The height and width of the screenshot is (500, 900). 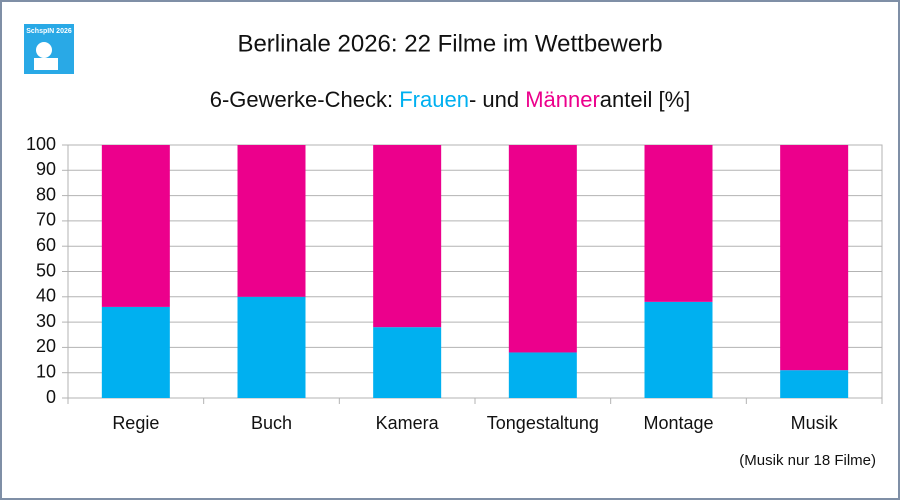 I want to click on note: (Musik nur 18 Filme), so click(x=807, y=460).